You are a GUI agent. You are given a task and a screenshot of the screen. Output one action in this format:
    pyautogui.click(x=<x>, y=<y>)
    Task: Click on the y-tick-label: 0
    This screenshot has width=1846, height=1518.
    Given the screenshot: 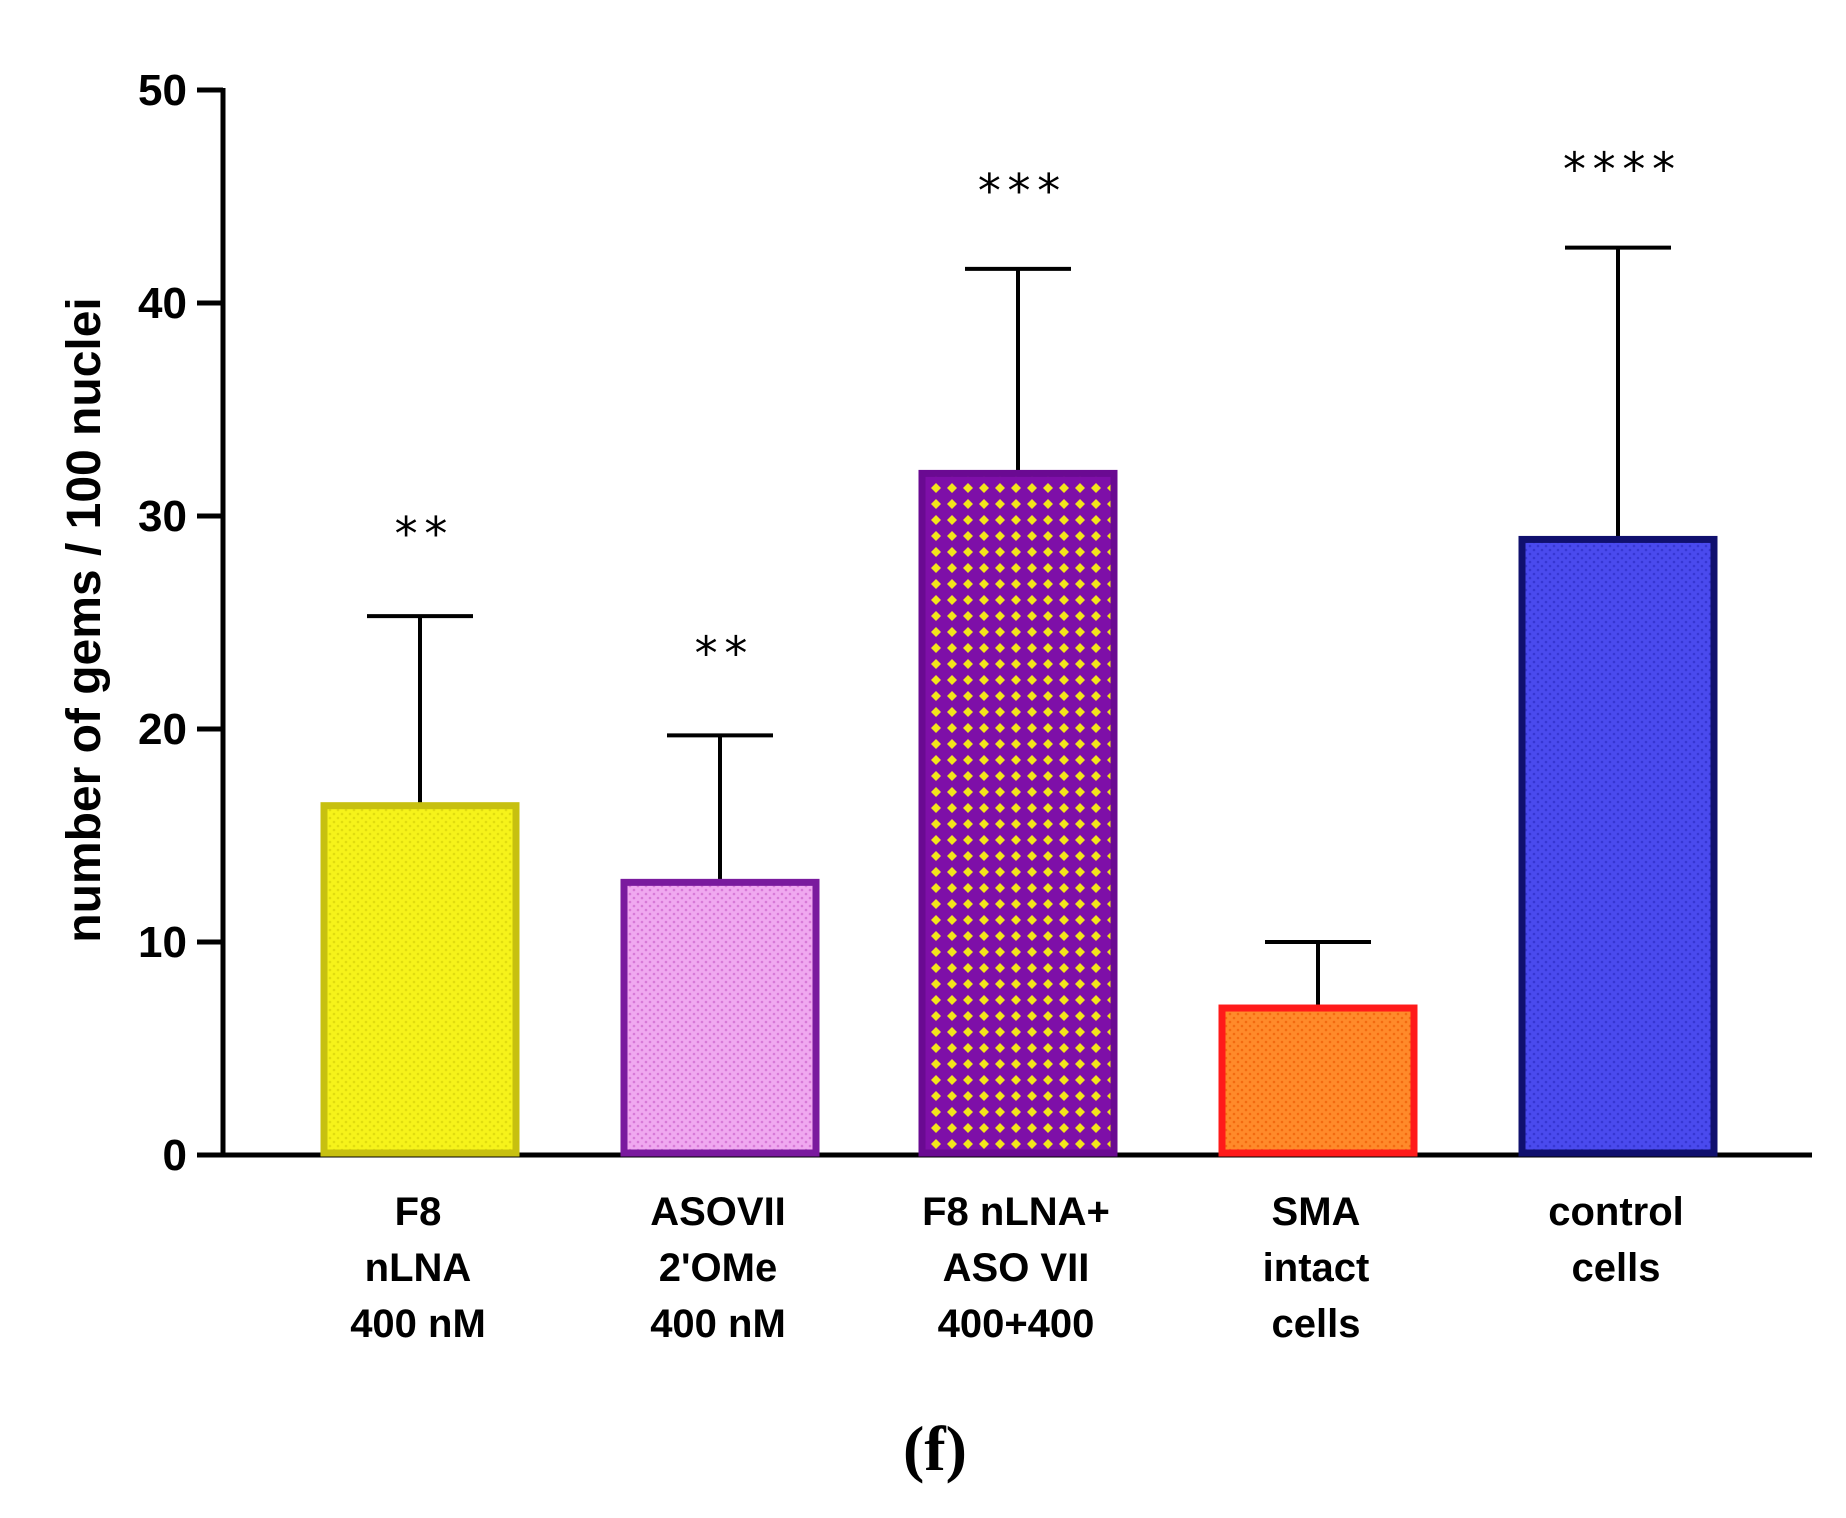 What is the action you would take?
    pyautogui.click(x=175, y=1155)
    